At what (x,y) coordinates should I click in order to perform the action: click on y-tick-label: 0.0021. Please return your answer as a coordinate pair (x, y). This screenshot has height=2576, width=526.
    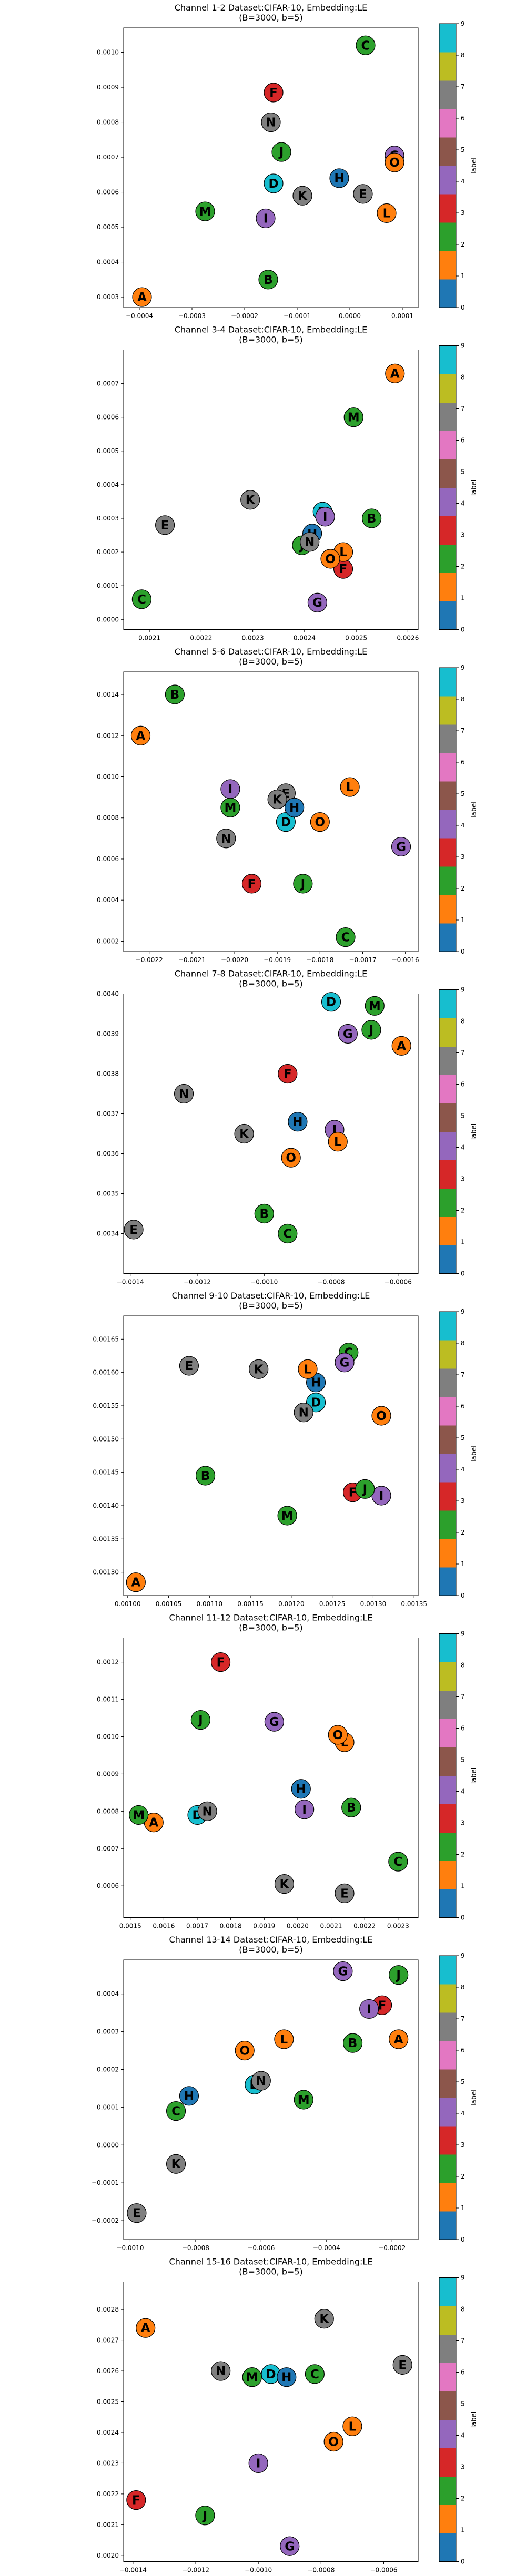
    Looking at the image, I should click on (108, 2524).